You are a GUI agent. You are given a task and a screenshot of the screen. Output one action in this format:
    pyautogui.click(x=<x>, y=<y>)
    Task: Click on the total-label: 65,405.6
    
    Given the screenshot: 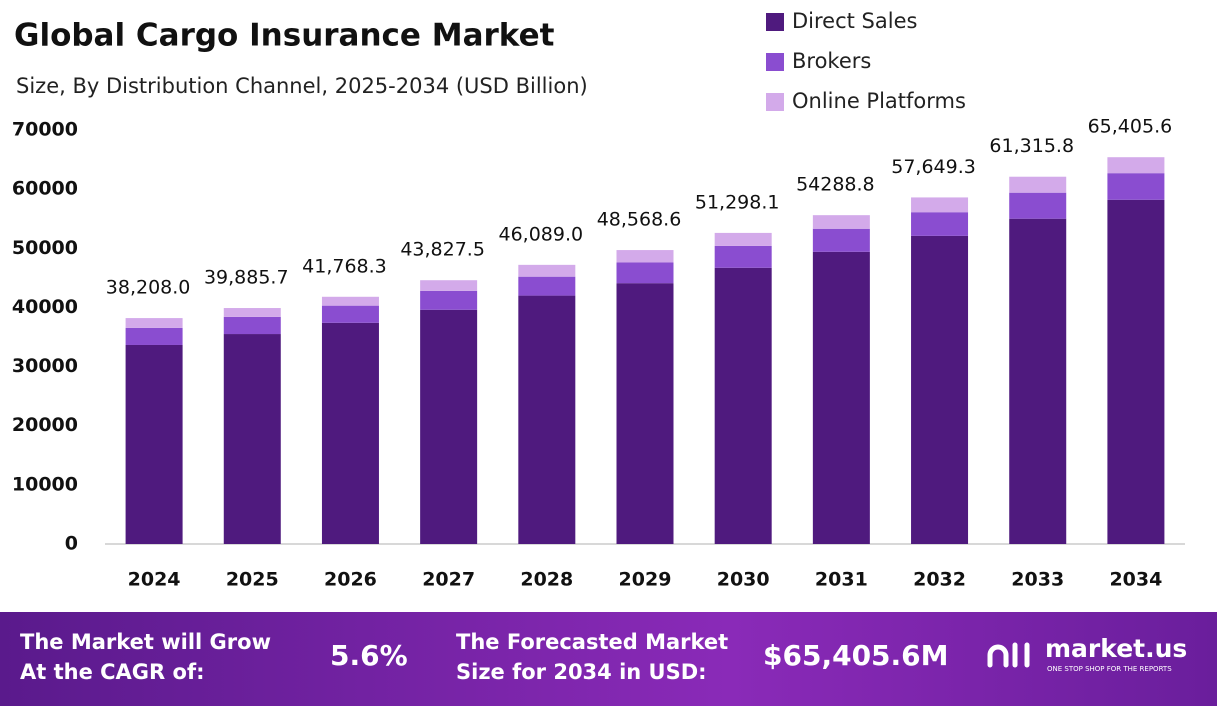 What is the action you would take?
    pyautogui.click(x=1130, y=127)
    